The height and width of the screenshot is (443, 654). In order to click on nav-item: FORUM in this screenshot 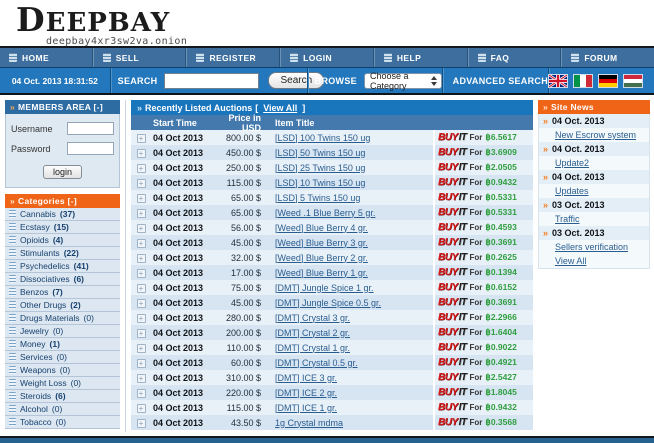, I will do `click(607, 57)`.